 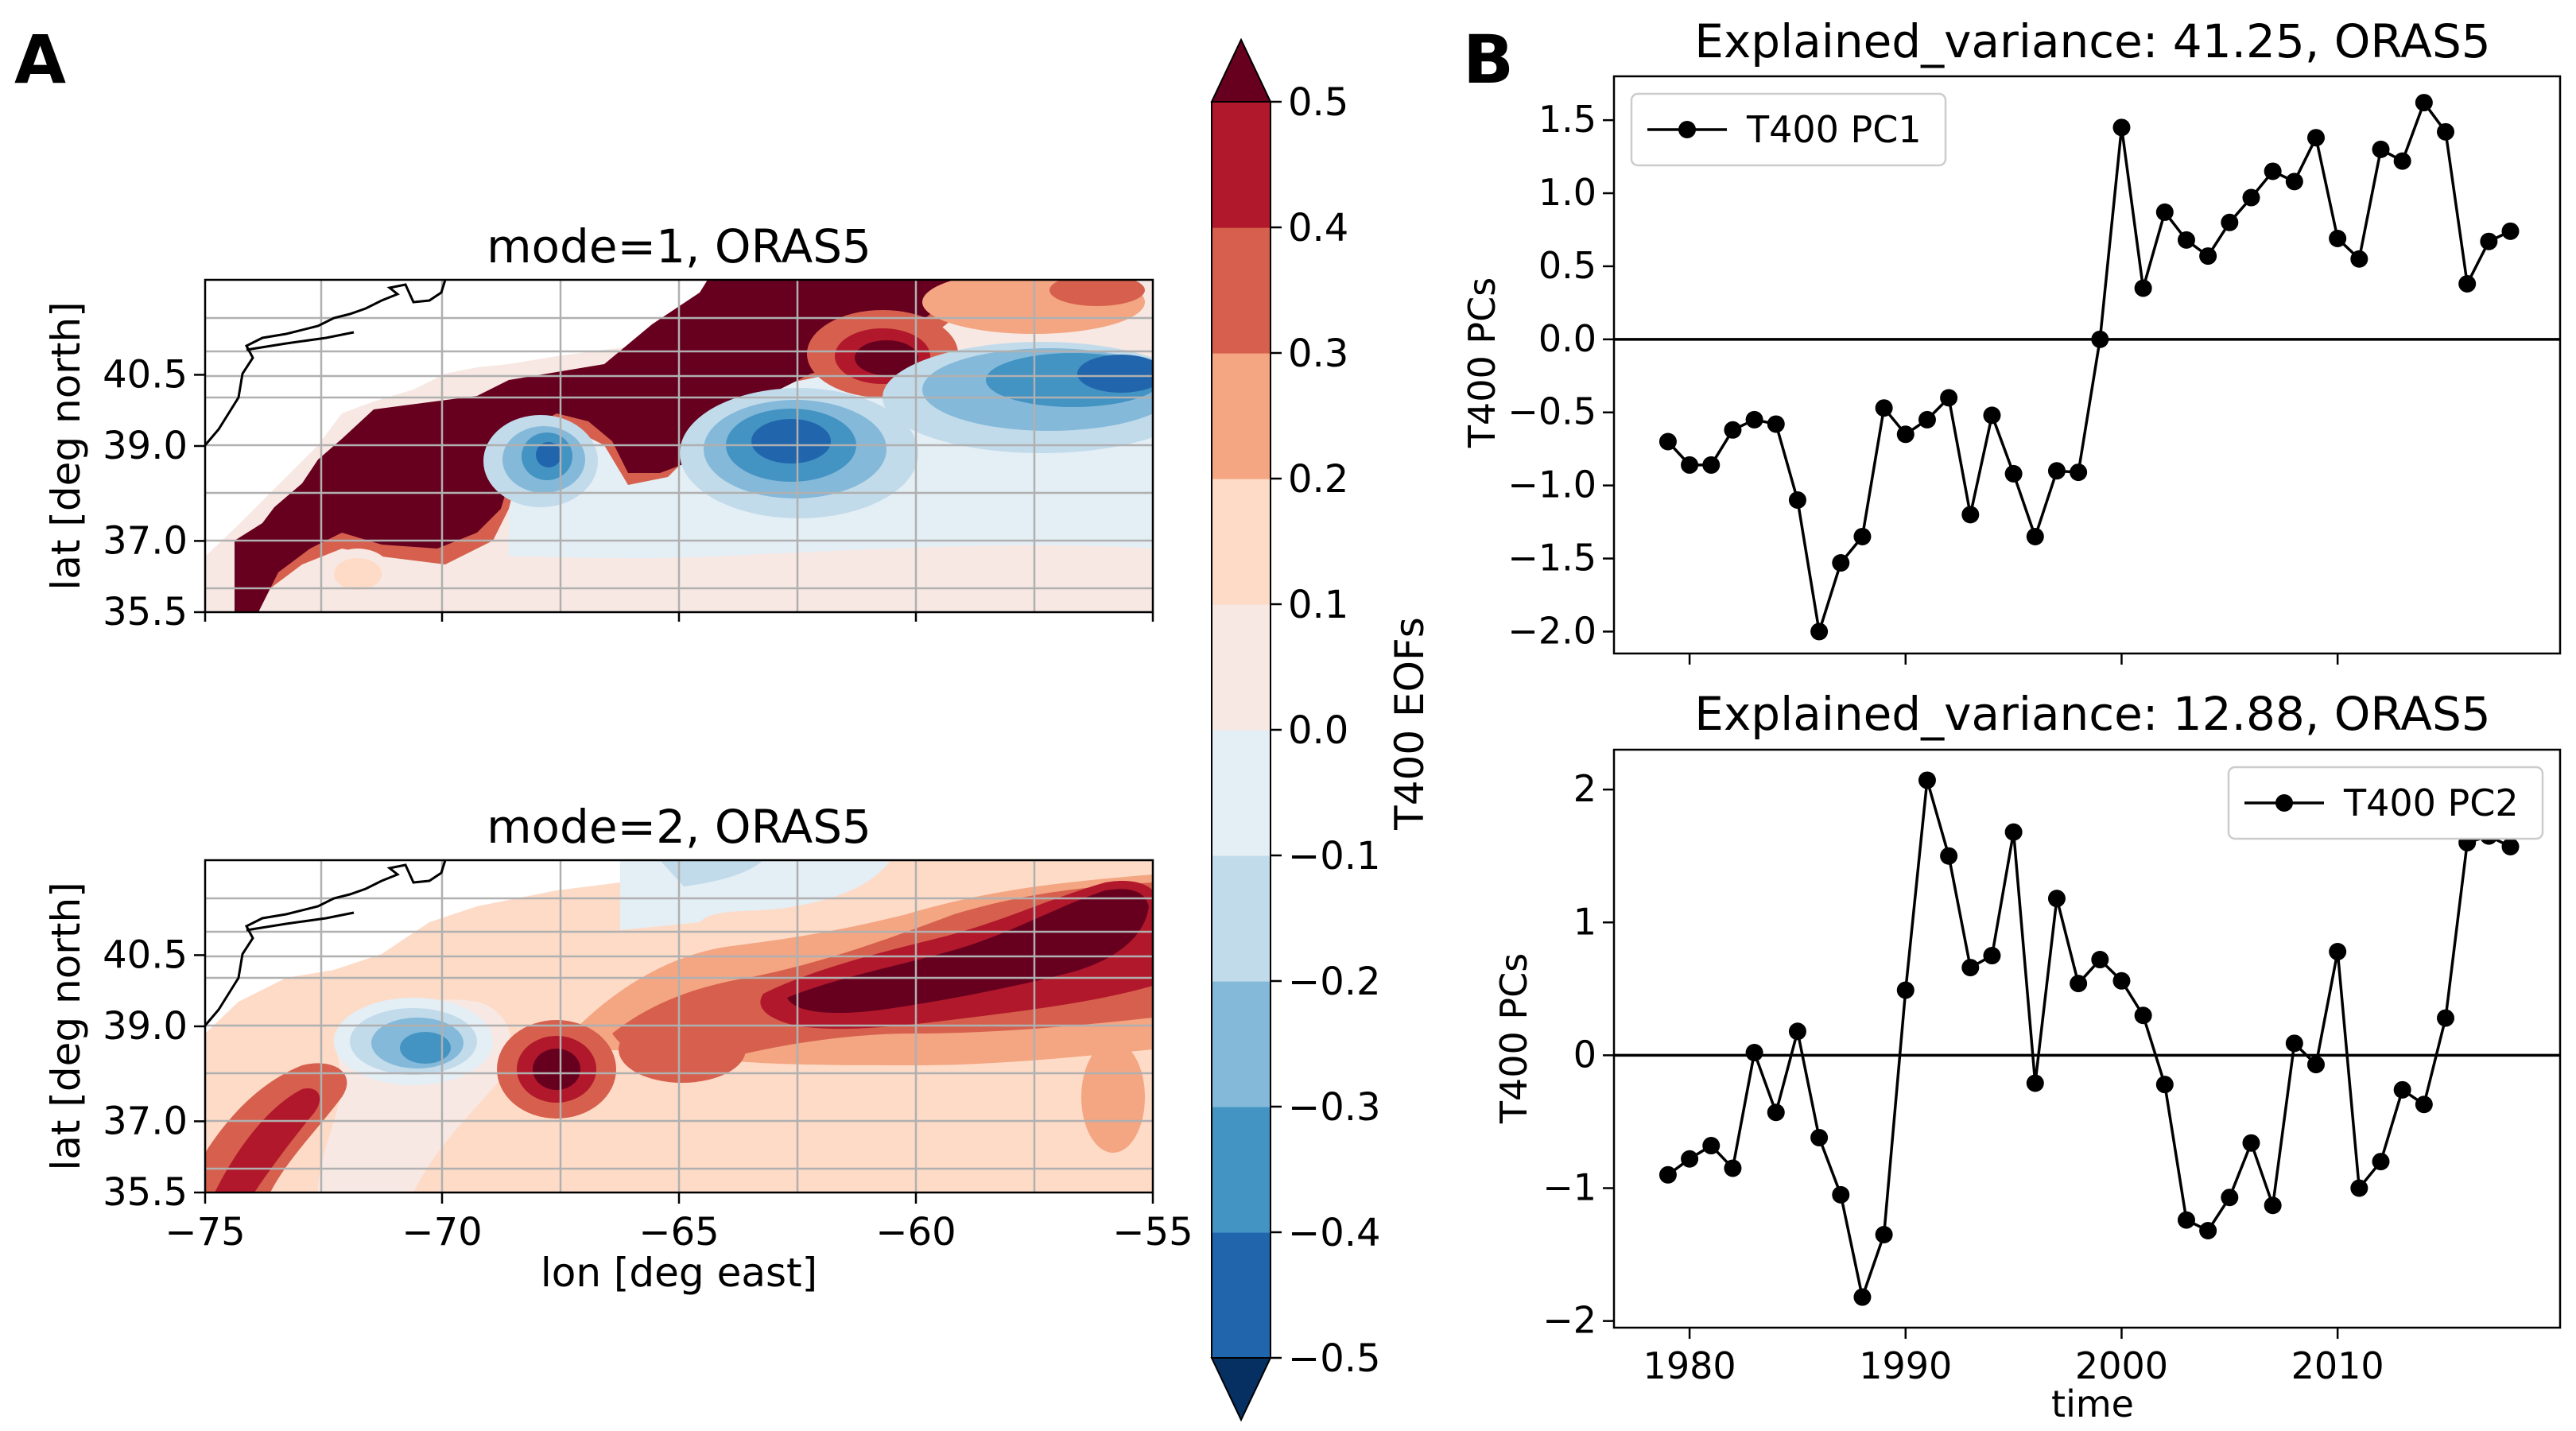 What do you see at coordinates (1318, 730) in the screenshot?
I see `colorbar-tick-label: 0.0` at bounding box center [1318, 730].